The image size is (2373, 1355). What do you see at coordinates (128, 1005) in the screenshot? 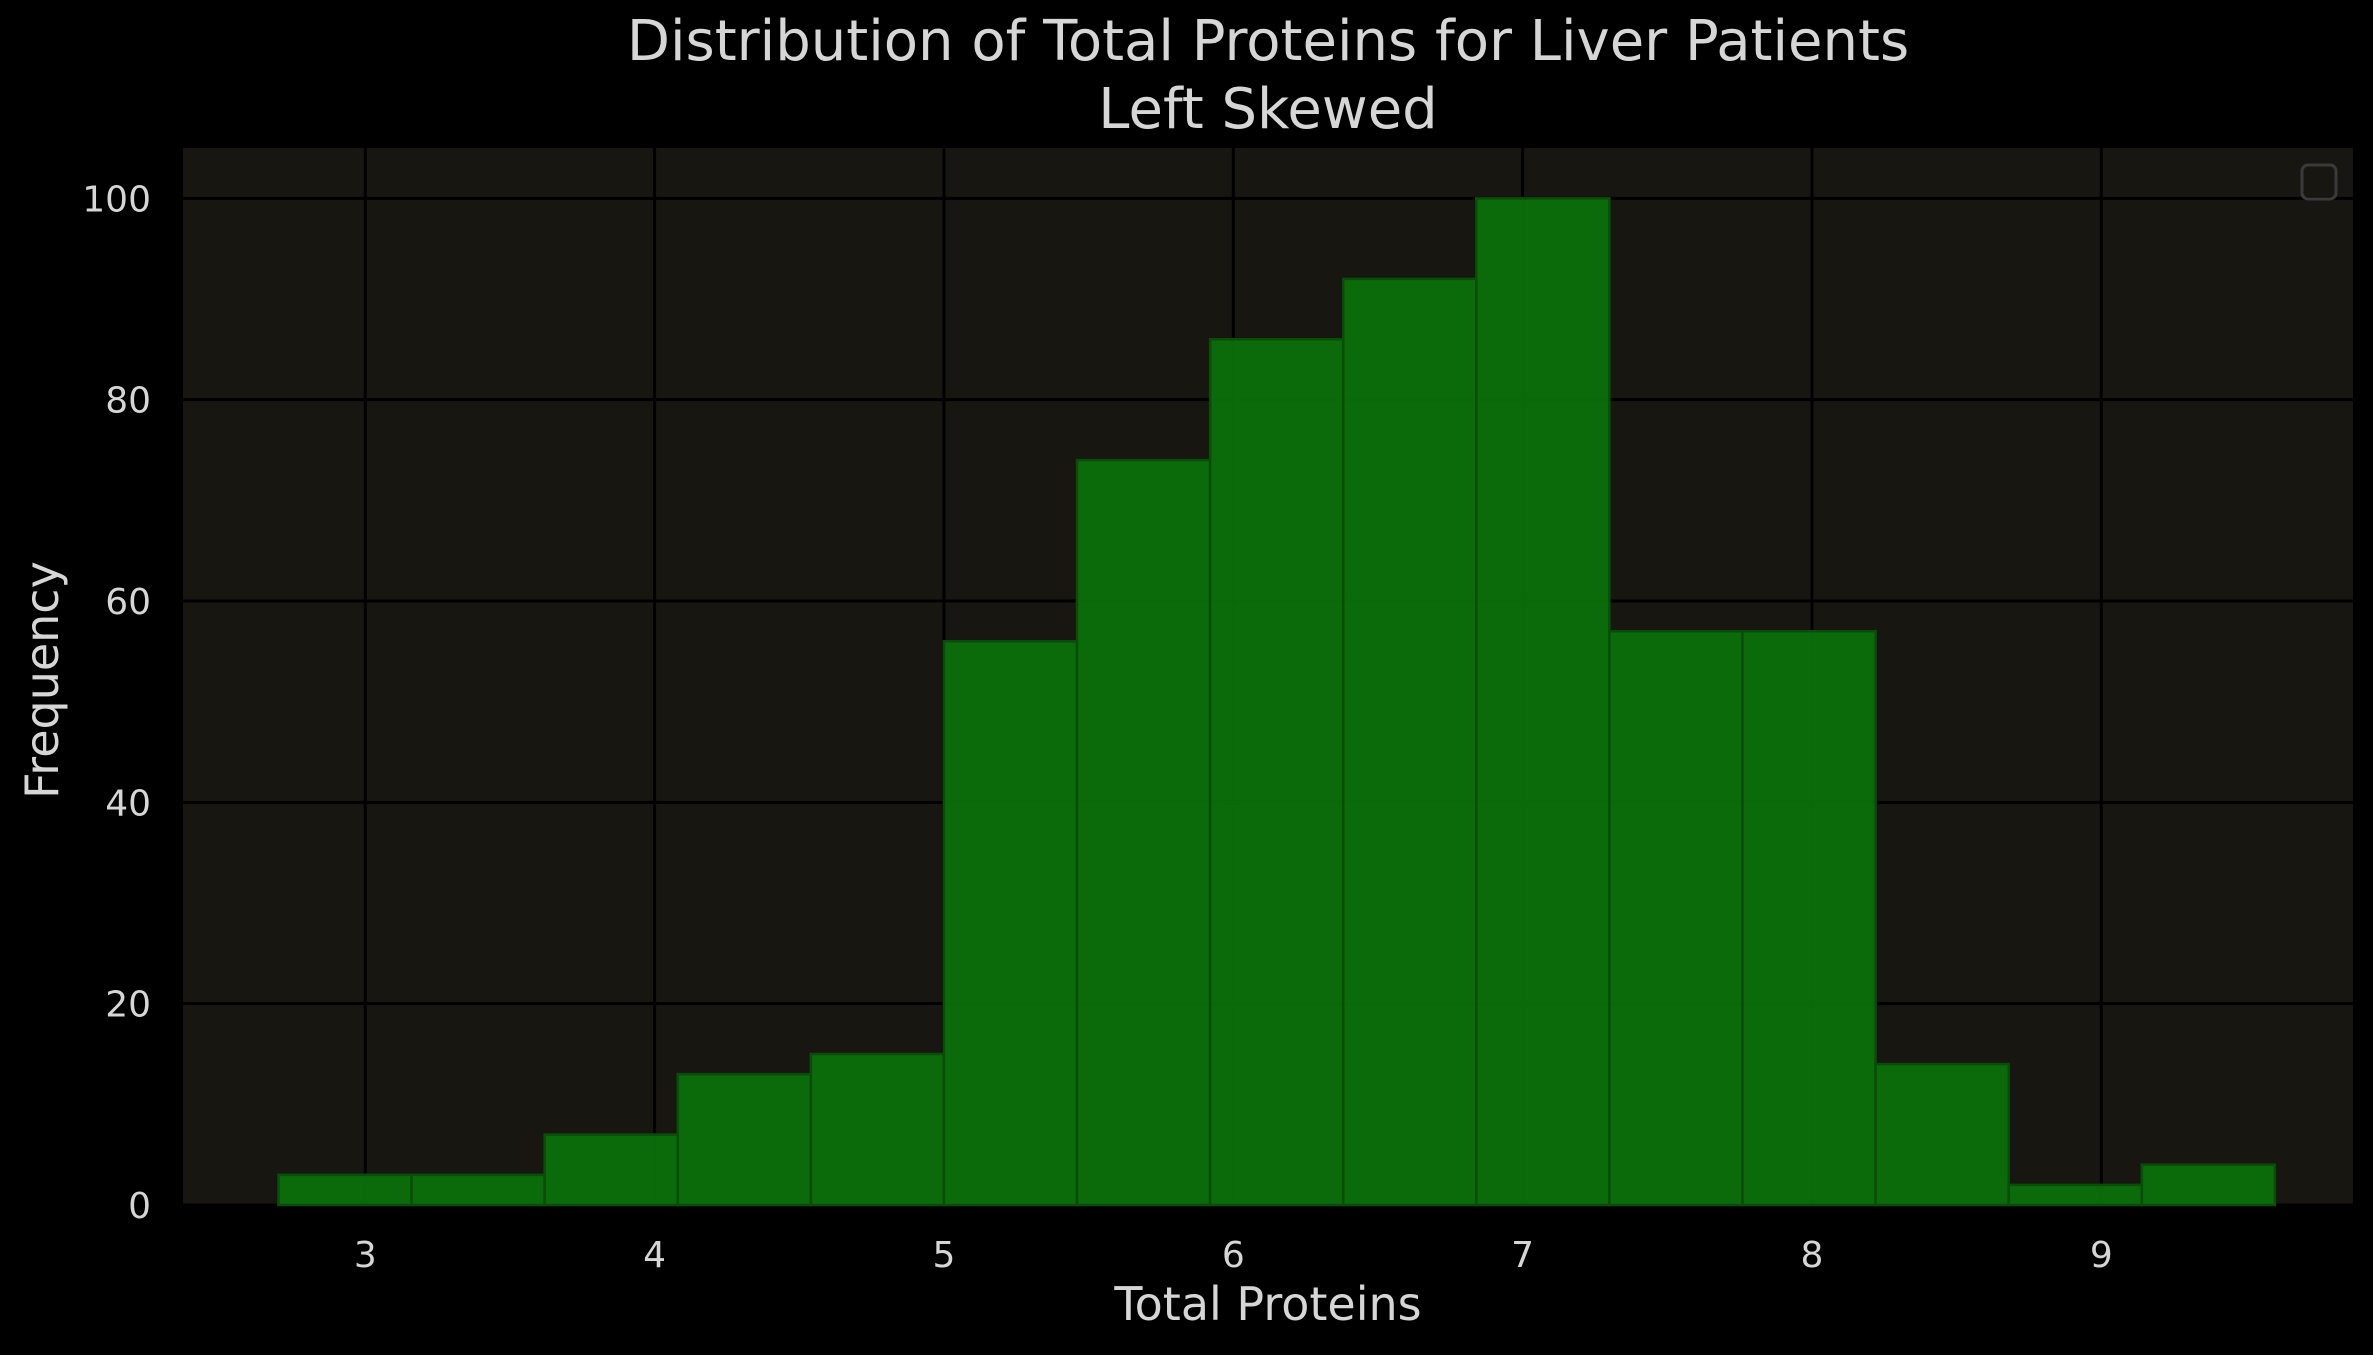
I see `y-tick-label: 20` at bounding box center [128, 1005].